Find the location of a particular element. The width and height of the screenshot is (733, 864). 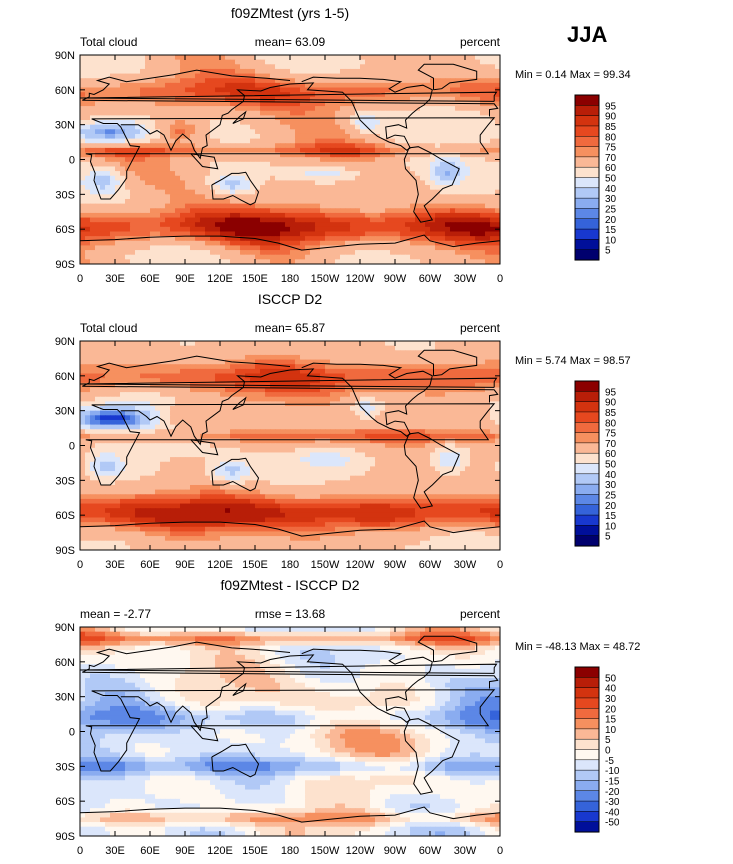

panel-center-label: mean= 65.87 is located at coordinates (290, 328).